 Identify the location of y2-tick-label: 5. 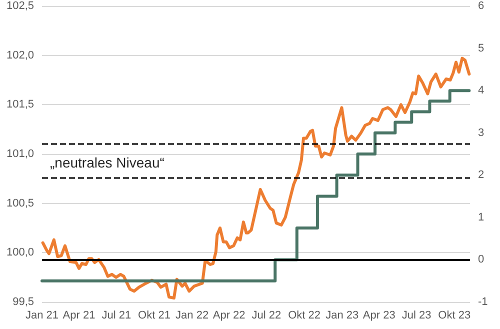
(481, 48).